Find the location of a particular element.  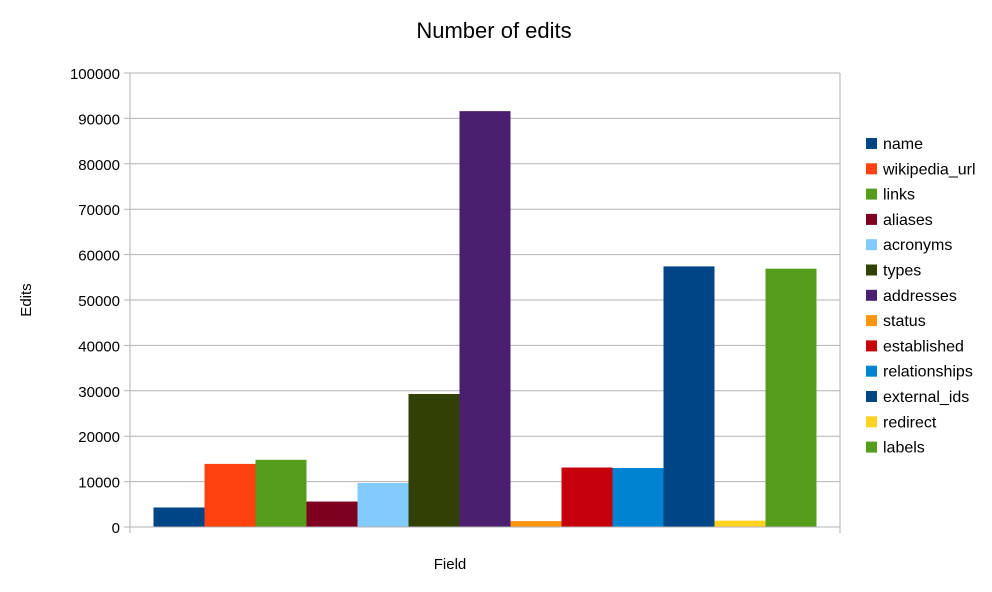

bar-addresses is located at coordinates (485, 319).